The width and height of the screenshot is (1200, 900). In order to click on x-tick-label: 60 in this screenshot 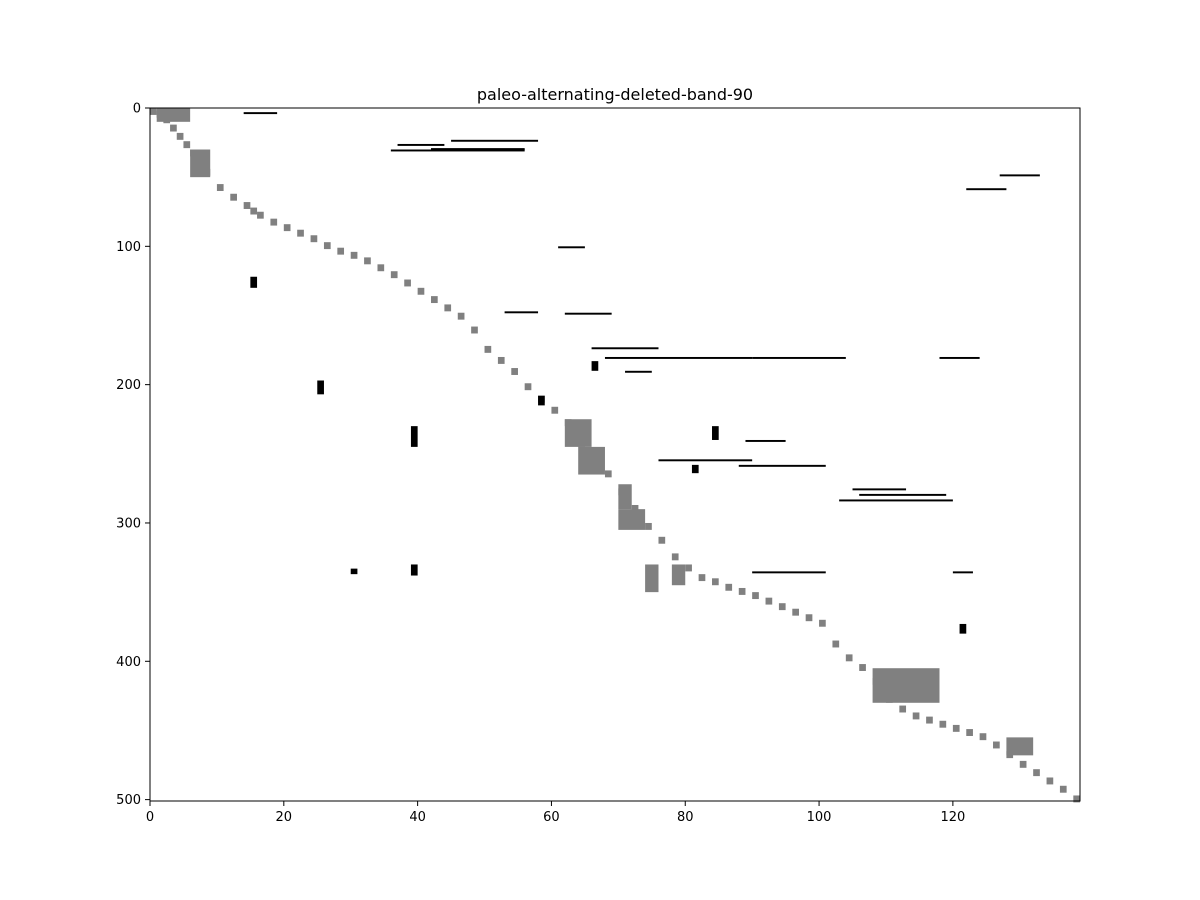, I will do `click(551, 817)`.